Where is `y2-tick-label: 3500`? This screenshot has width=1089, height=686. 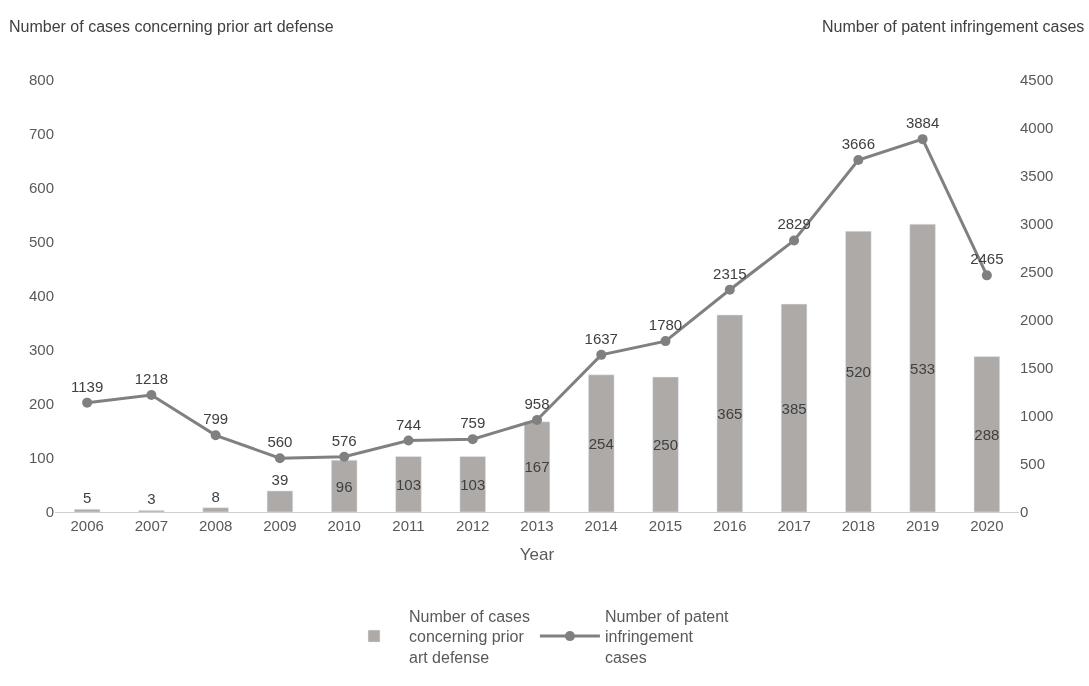 y2-tick-label: 3500 is located at coordinates (1037, 176).